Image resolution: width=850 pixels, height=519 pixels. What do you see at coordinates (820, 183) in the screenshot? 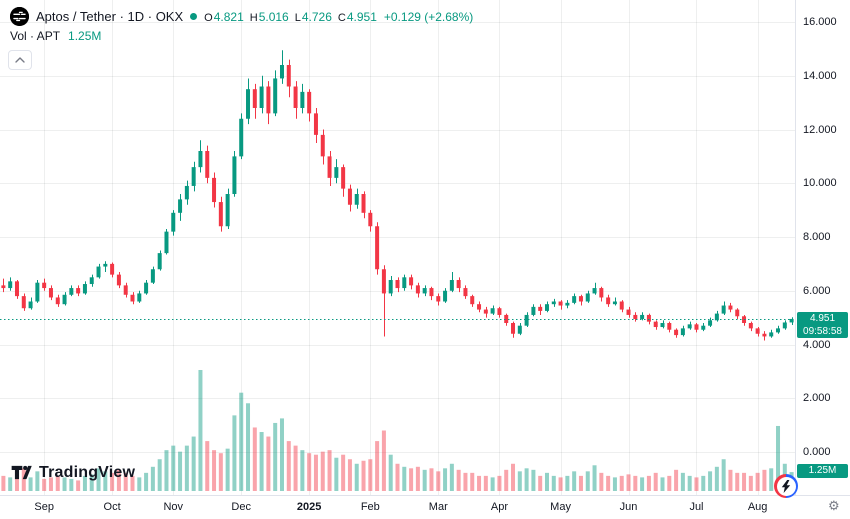
I see `price-tick-label: 10.000` at bounding box center [820, 183].